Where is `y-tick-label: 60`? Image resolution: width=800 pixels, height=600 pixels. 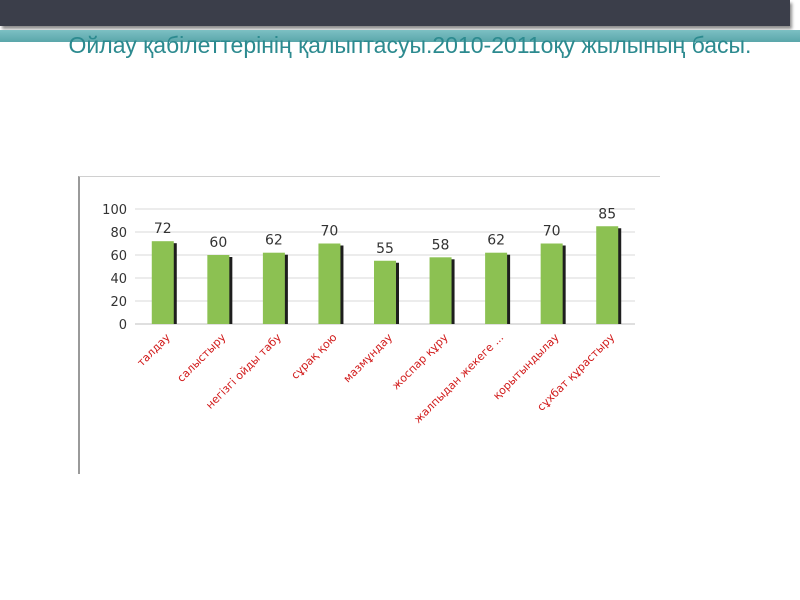
y-tick-label: 60 is located at coordinates (118, 256).